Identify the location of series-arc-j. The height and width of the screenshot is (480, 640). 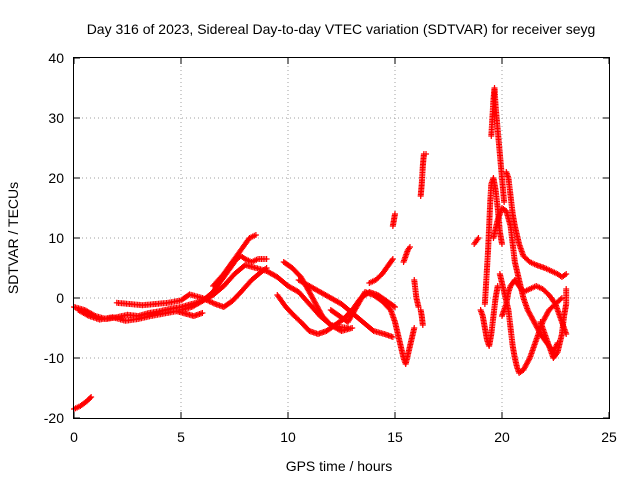
(372, 328).